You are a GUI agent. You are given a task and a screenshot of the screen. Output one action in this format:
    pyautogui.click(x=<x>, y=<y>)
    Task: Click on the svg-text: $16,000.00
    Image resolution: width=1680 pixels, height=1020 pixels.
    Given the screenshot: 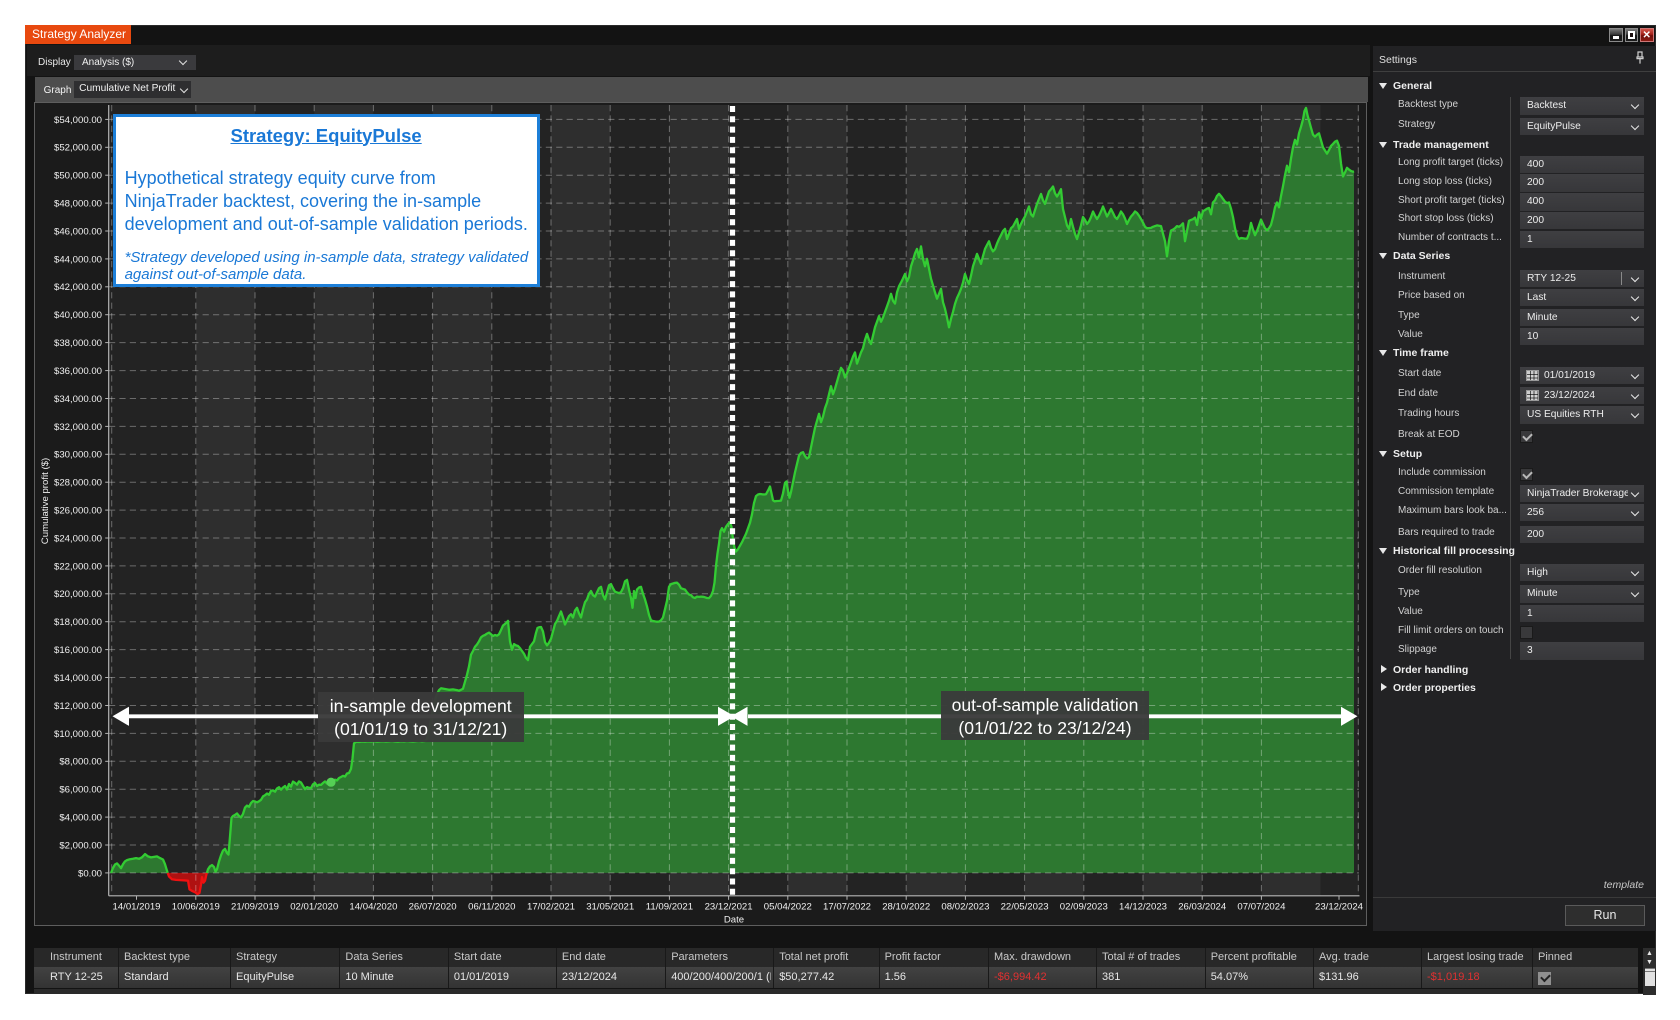 What is the action you would take?
    pyautogui.click(x=78, y=650)
    